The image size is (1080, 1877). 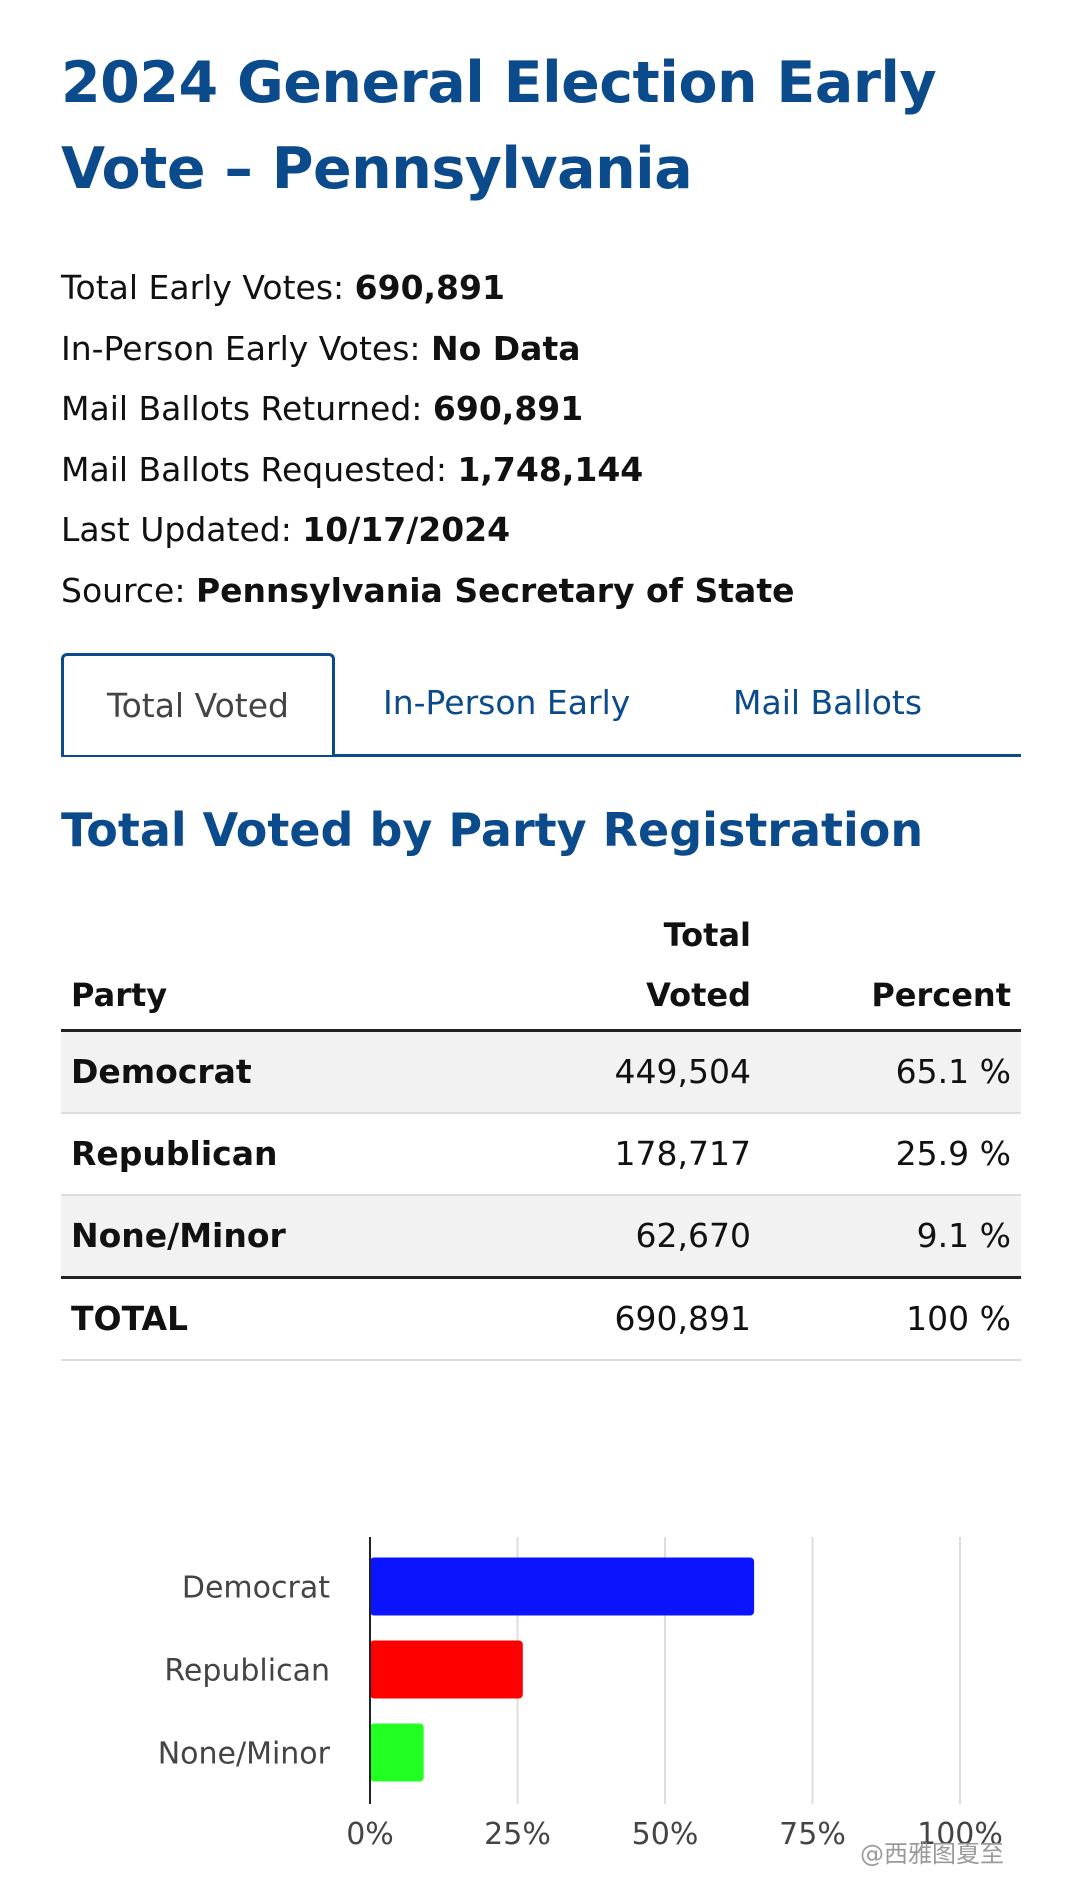 I want to click on table-row-democrat: Democrat 449,504 65.1 %, so click(x=541, y=1072).